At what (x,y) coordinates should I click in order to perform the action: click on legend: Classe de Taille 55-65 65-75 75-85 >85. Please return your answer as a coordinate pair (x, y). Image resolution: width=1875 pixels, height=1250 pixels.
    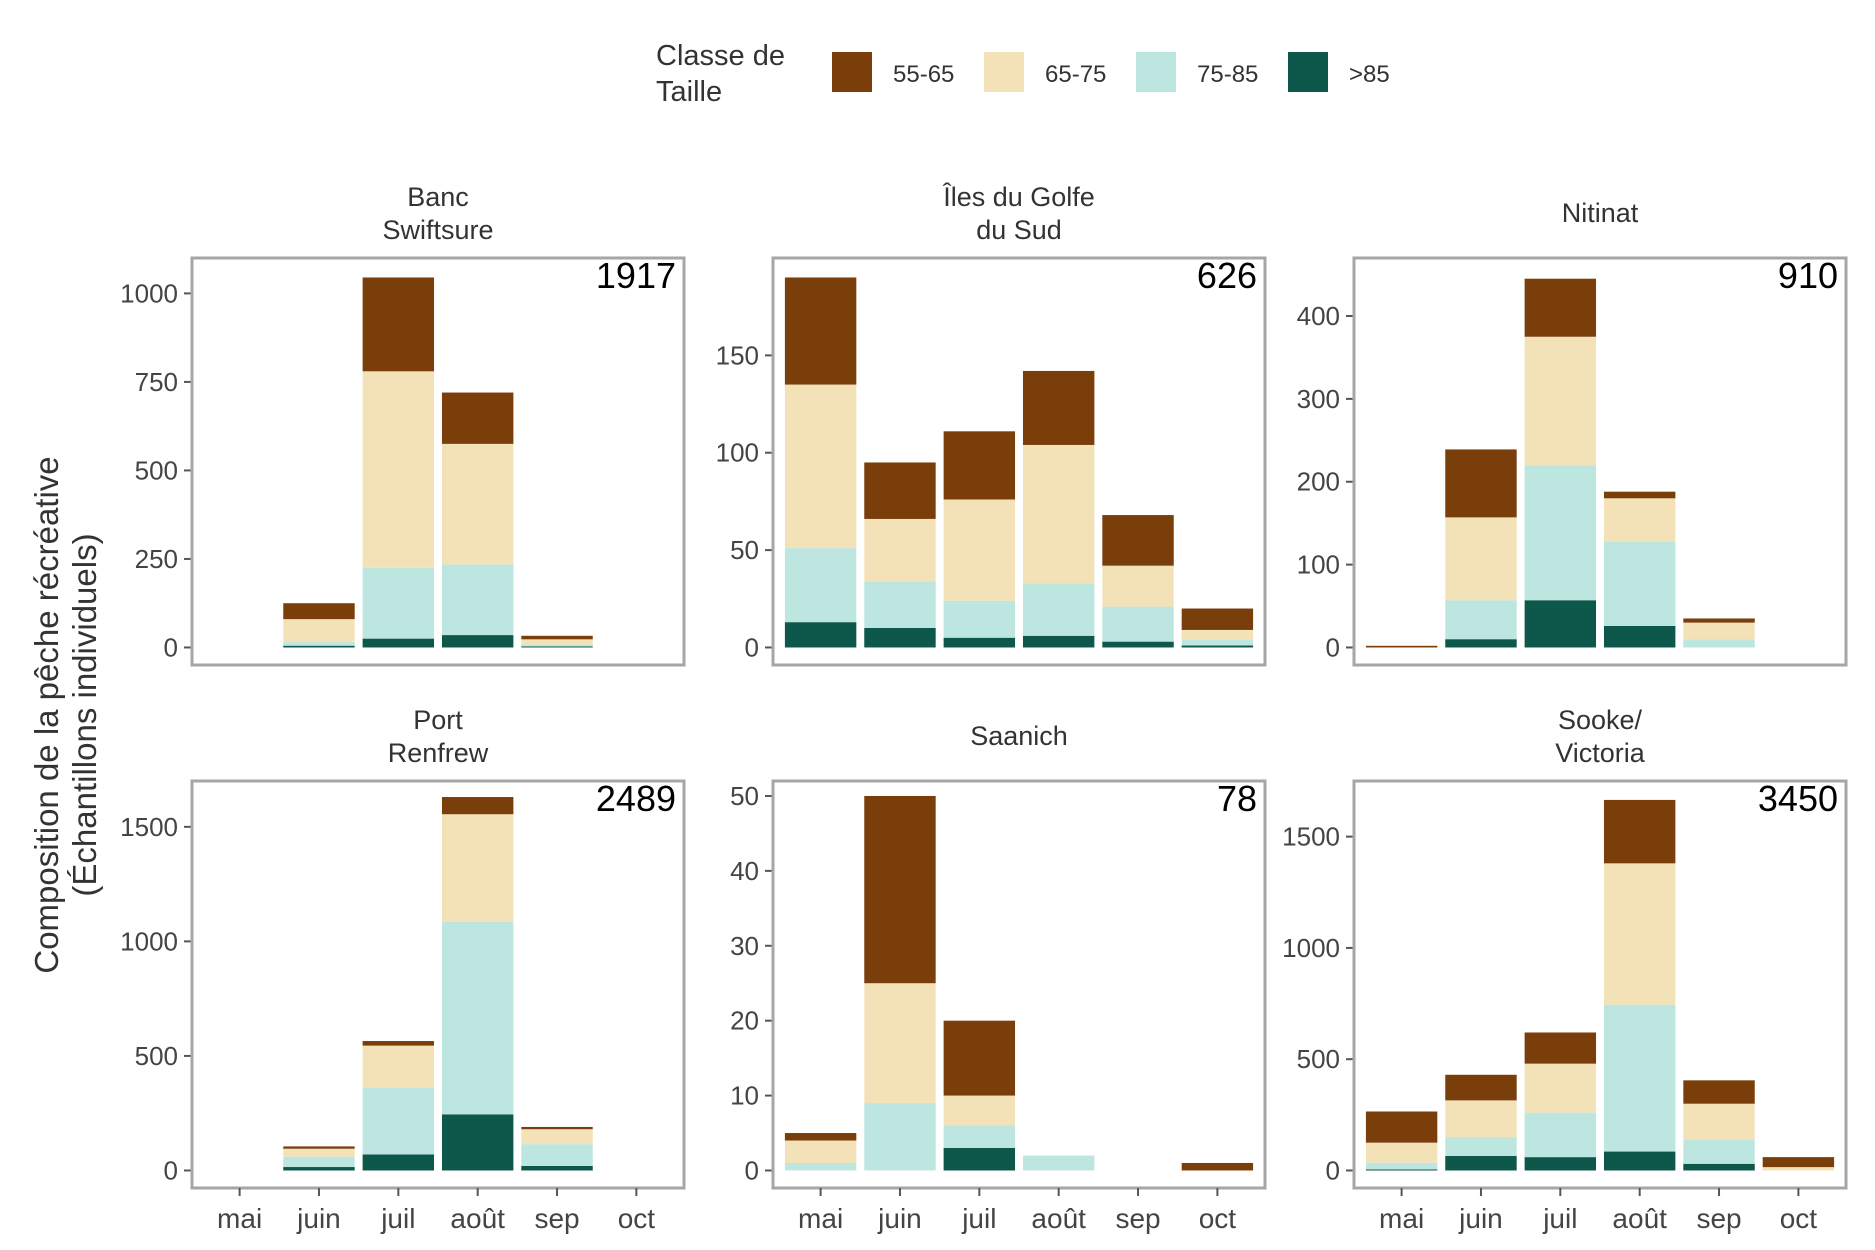
    Looking at the image, I should click on (1023, 74).